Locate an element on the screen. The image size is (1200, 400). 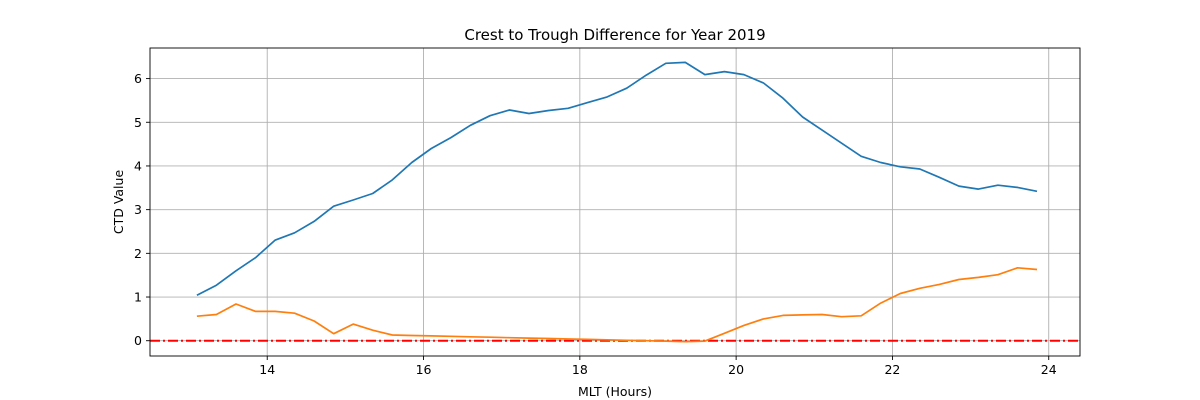
y-tick-label: 6 is located at coordinates (138, 78).